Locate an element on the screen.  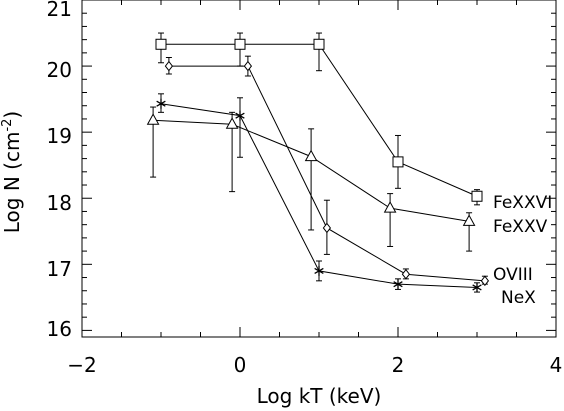
y-tick-label: 20 is located at coordinates (59, 70).